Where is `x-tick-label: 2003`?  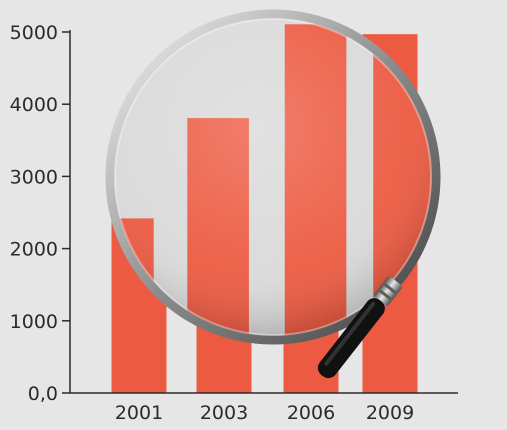
x-tick-label: 2003 is located at coordinates (224, 413).